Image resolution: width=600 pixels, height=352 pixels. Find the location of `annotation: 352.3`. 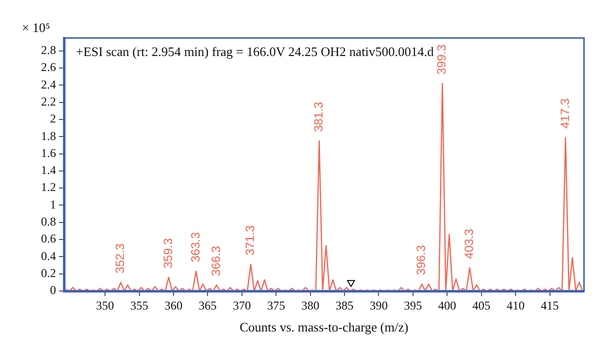

annotation: 352.3 is located at coordinates (120, 258).